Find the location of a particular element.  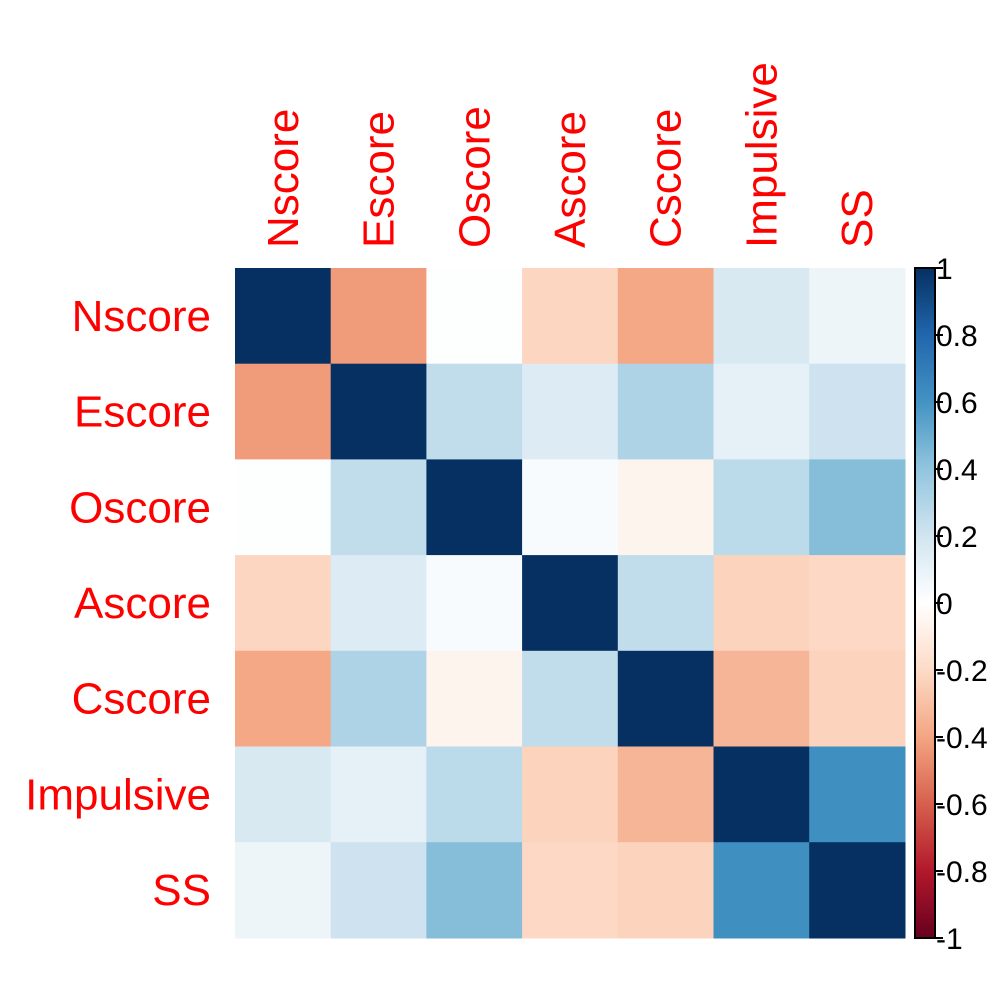

heatmap-cell-impulsive-impulsive is located at coordinates (761, 794).